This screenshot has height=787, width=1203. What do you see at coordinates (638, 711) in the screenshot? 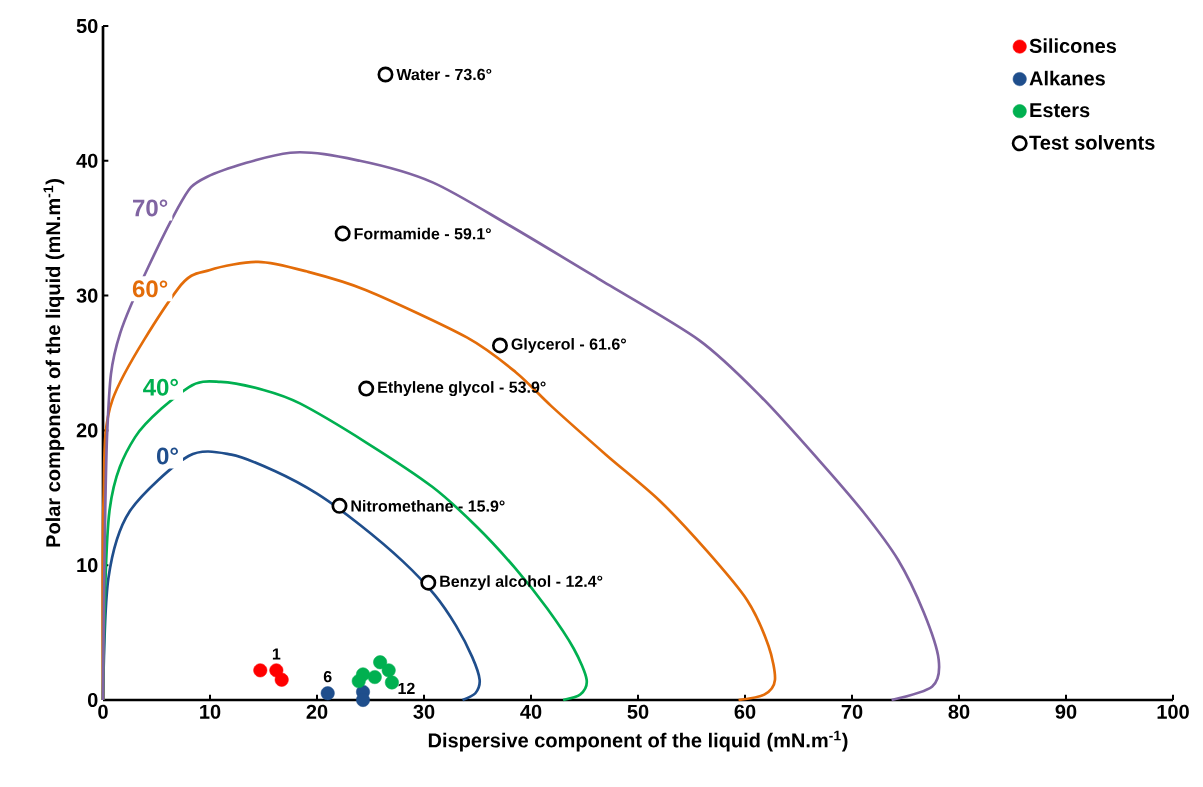
I see `x-tick-label: 50` at bounding box center [638, 711].